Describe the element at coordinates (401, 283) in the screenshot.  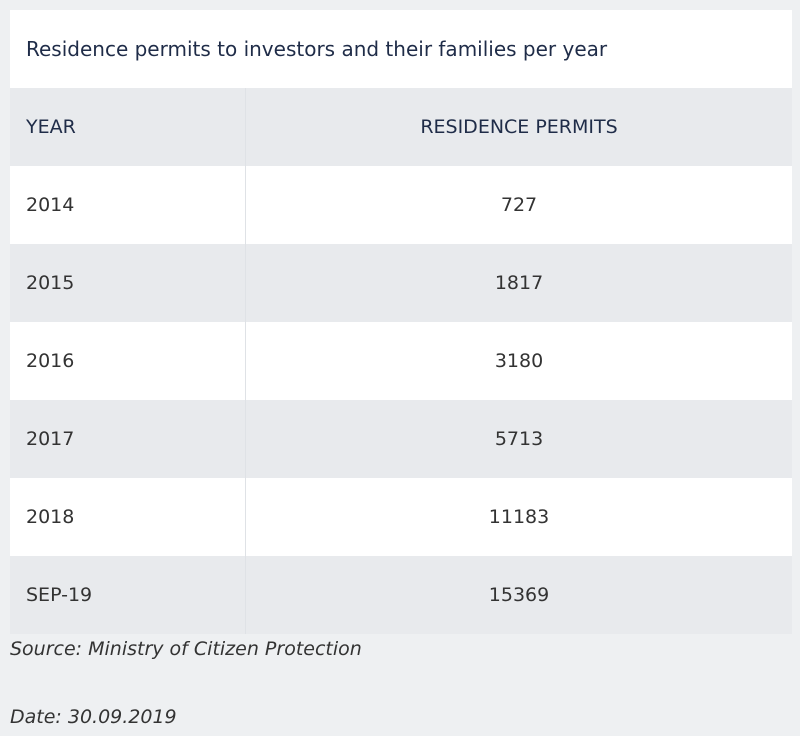
I see `table-row: 2015 1817` at that location.